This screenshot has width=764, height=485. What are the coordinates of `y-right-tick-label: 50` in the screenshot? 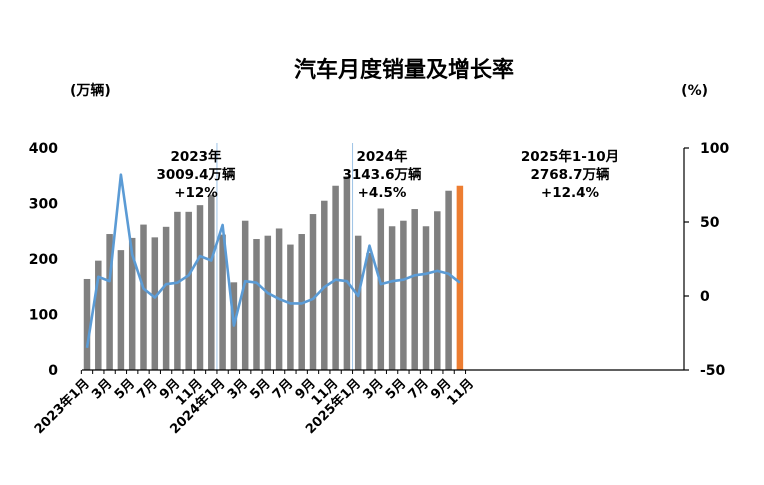 It's located at (710, 223).